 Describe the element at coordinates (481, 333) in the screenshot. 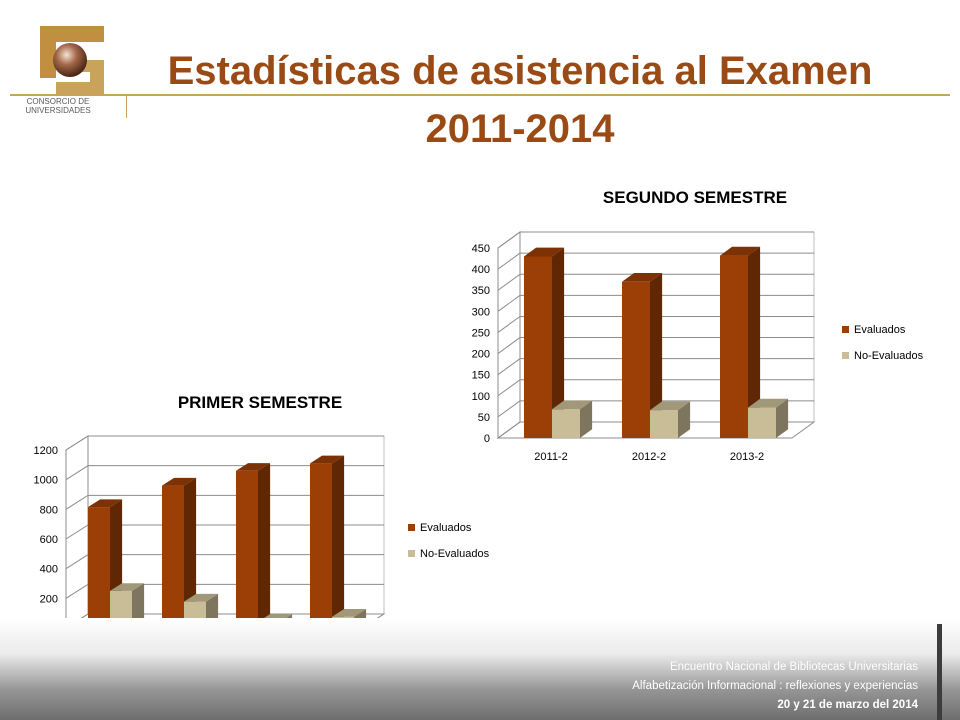

I see `y-tick-label: 250` at that location.